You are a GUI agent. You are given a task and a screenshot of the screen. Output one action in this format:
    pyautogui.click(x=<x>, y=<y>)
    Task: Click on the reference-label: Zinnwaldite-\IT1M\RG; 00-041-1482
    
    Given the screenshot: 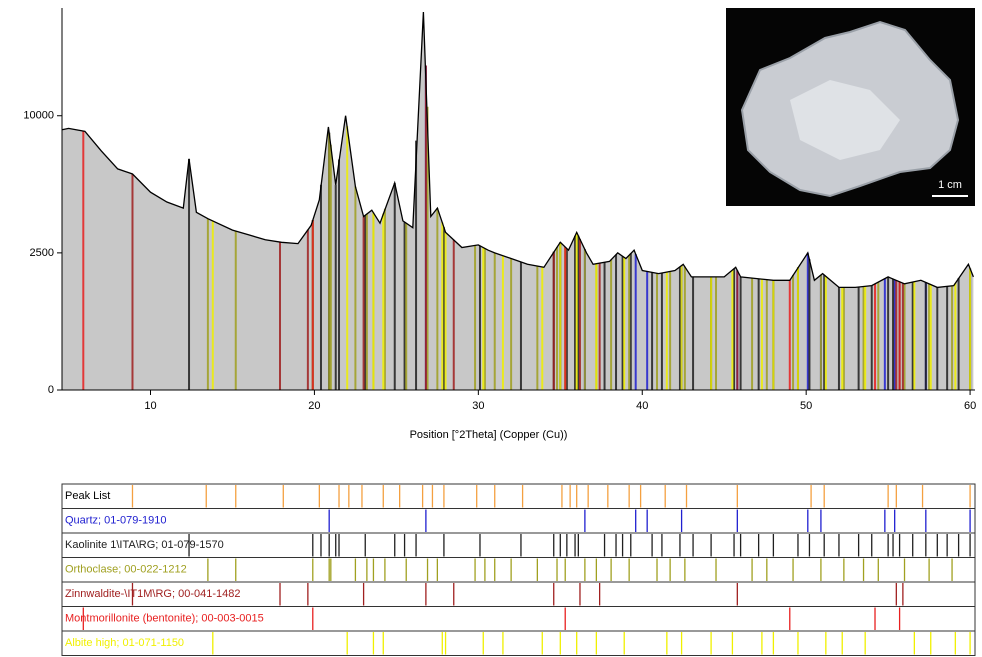 What is the action you would take?
    pyautogui.click(x=152, y=594)
    